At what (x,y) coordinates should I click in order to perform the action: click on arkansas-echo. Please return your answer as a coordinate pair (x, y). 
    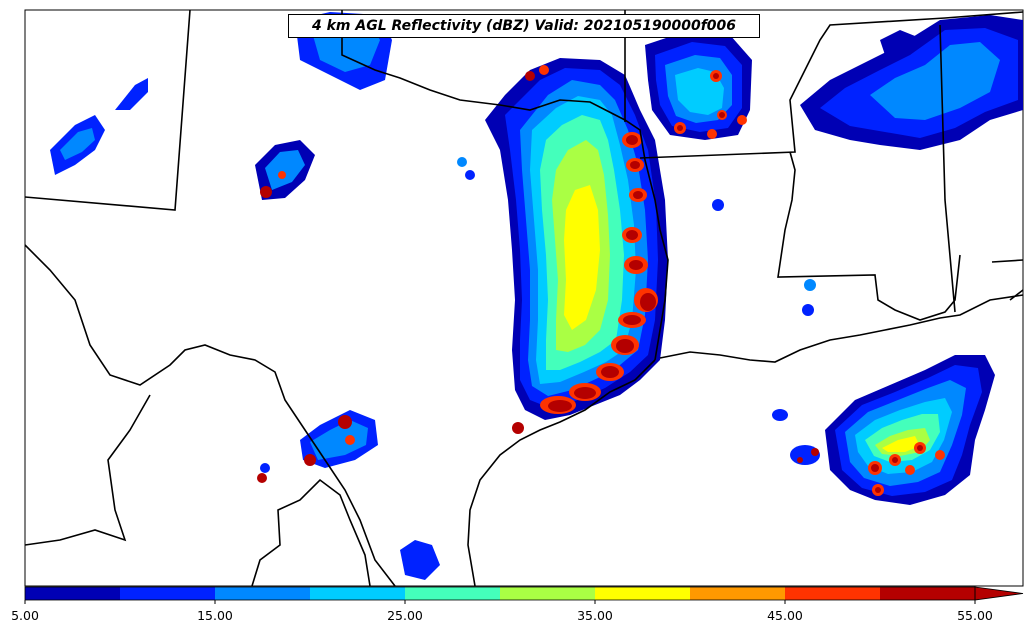
    Looking at the image, I should click on (698, 85).